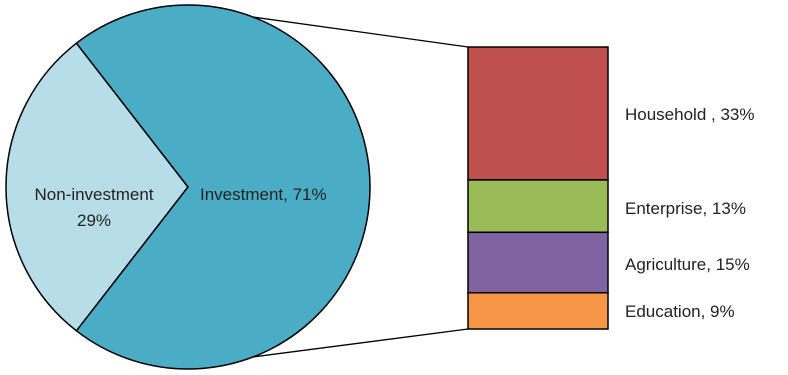 This screenshot has width=788, height=375. What do you see at coordinates (687, 264) in the screenshot?
I see `segment-label-agriculture: Agriculture, 15%` at bounding box center [687, 264].